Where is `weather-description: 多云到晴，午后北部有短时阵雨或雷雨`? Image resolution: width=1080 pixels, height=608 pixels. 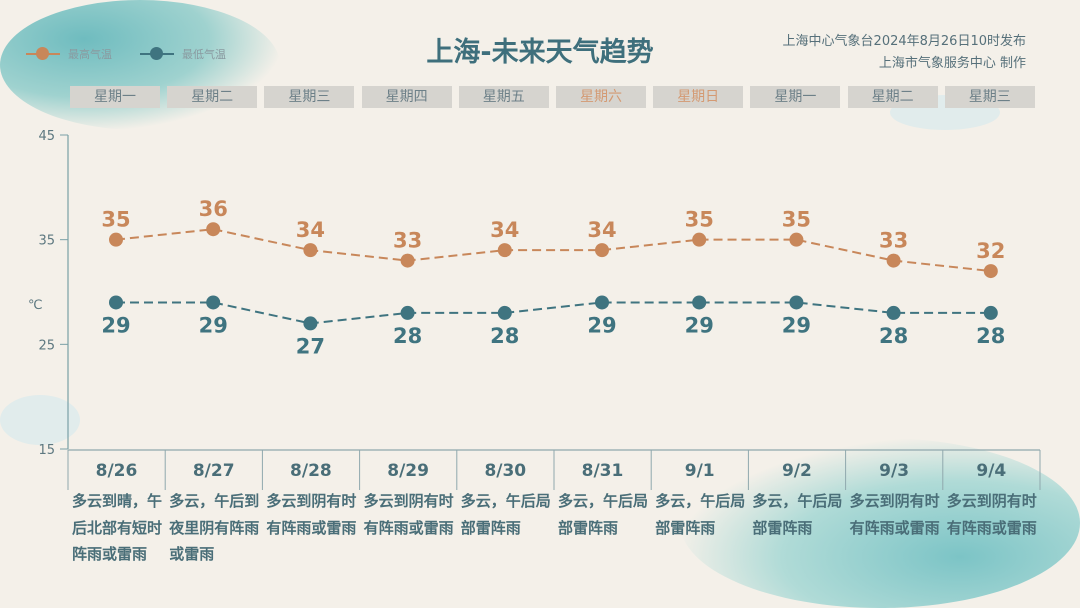 weather-description: 多云到晴，午后北部有短时阵雨或雷雨 is located at coordinates (117, 527).